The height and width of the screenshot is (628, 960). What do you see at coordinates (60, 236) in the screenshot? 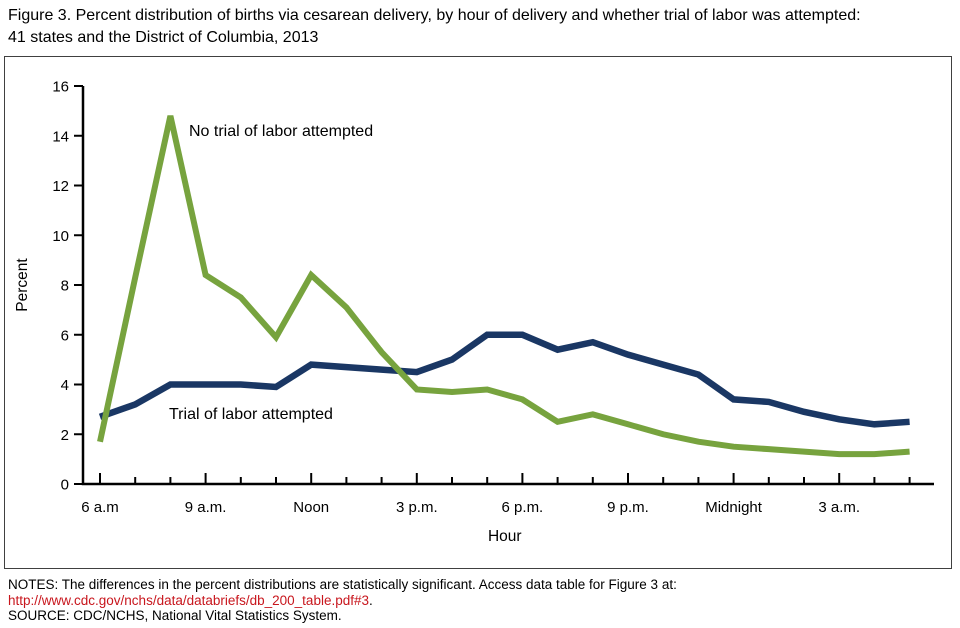
I see `y-tick-label: 10` at bounding box center [60, 236].